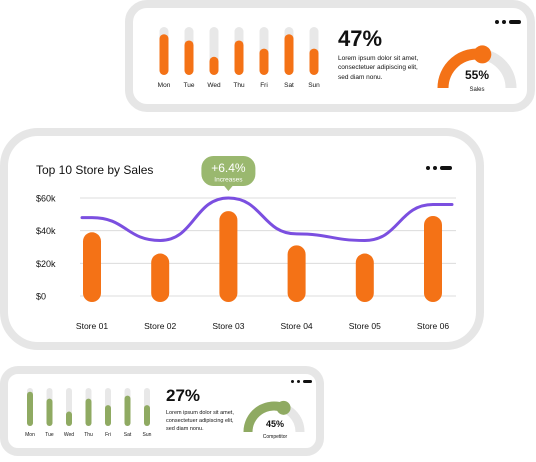 The width and height of the screenshot is (536, 462). What do you see at coordinates (267, 219) in the screenshot?
I see `trend-line` at bounding box center [267, 219].